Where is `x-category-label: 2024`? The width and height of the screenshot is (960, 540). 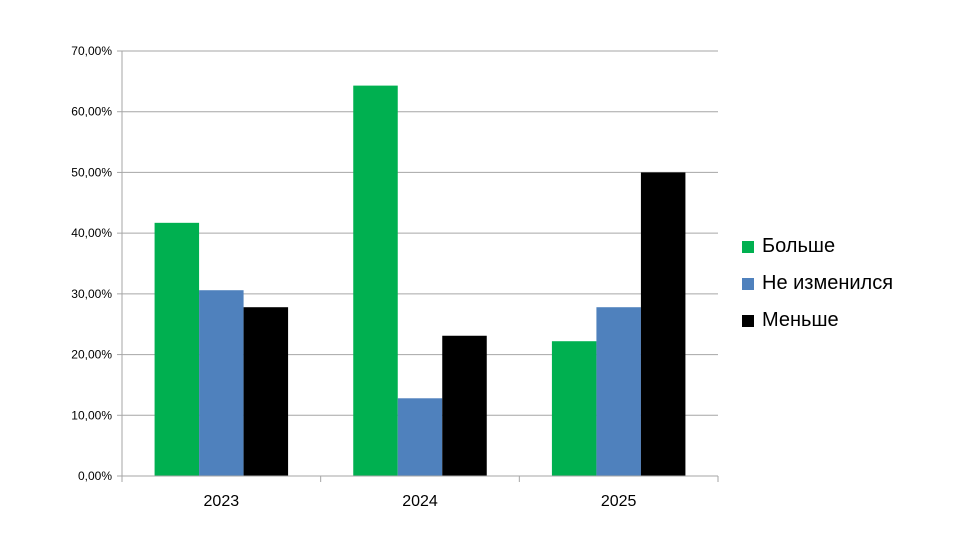 x-category-label: 2024 is located at coordinates (420, 501).